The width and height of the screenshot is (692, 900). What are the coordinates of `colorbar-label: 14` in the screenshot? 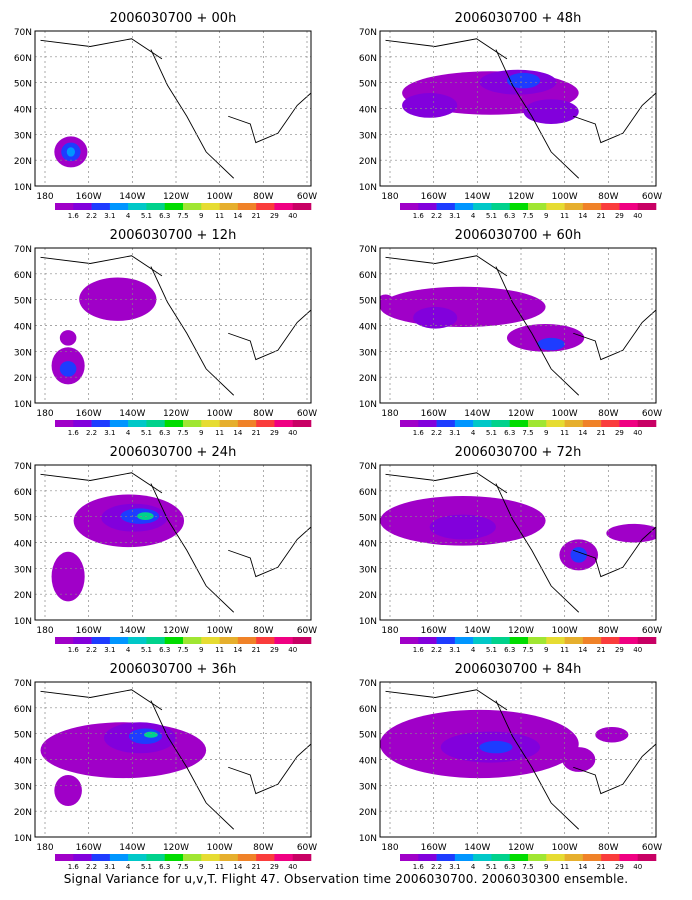 It's located at (582, 216).